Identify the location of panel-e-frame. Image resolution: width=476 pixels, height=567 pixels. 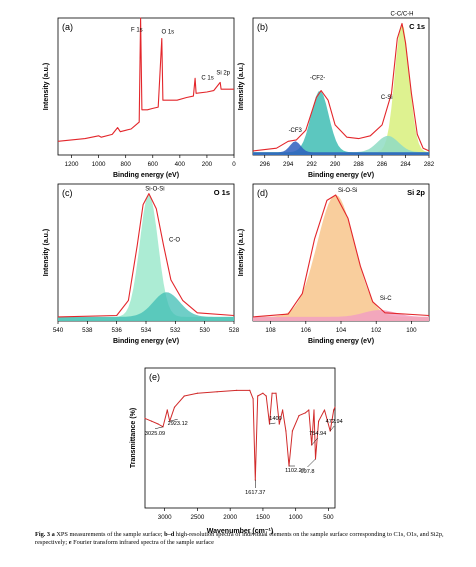
(240, 438).